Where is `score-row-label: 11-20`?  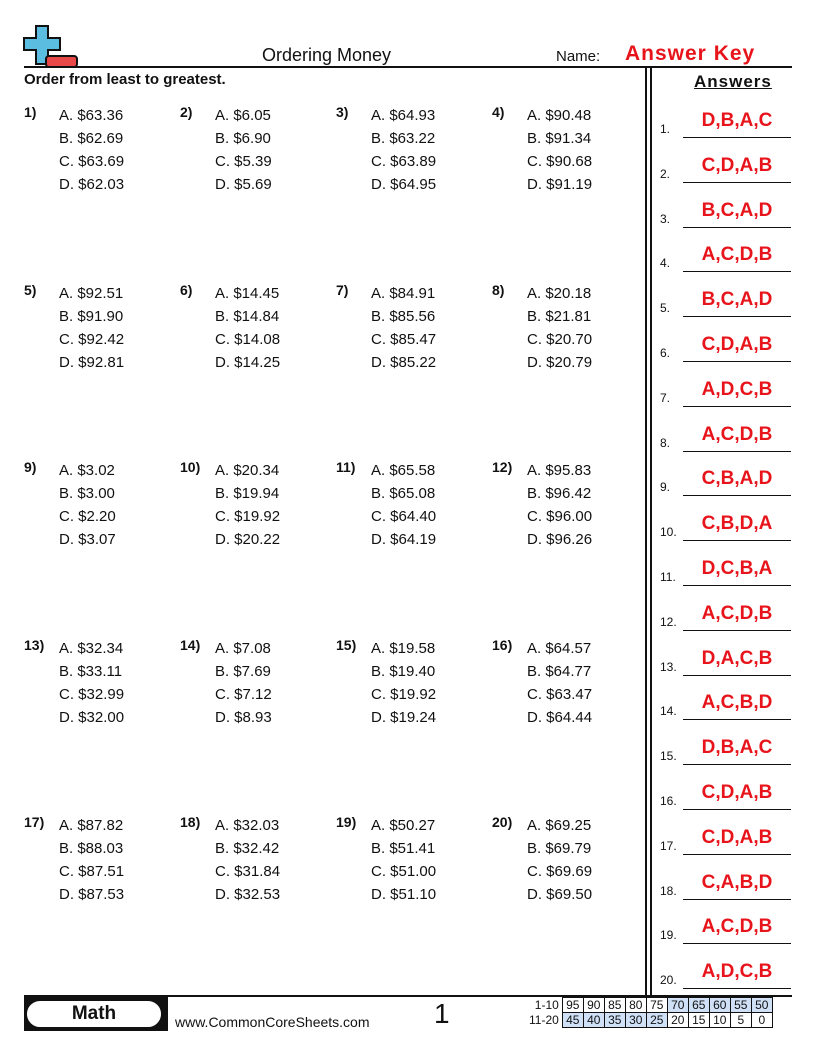
score-row-label: 11-20 is located at coordinates (544, 1020).